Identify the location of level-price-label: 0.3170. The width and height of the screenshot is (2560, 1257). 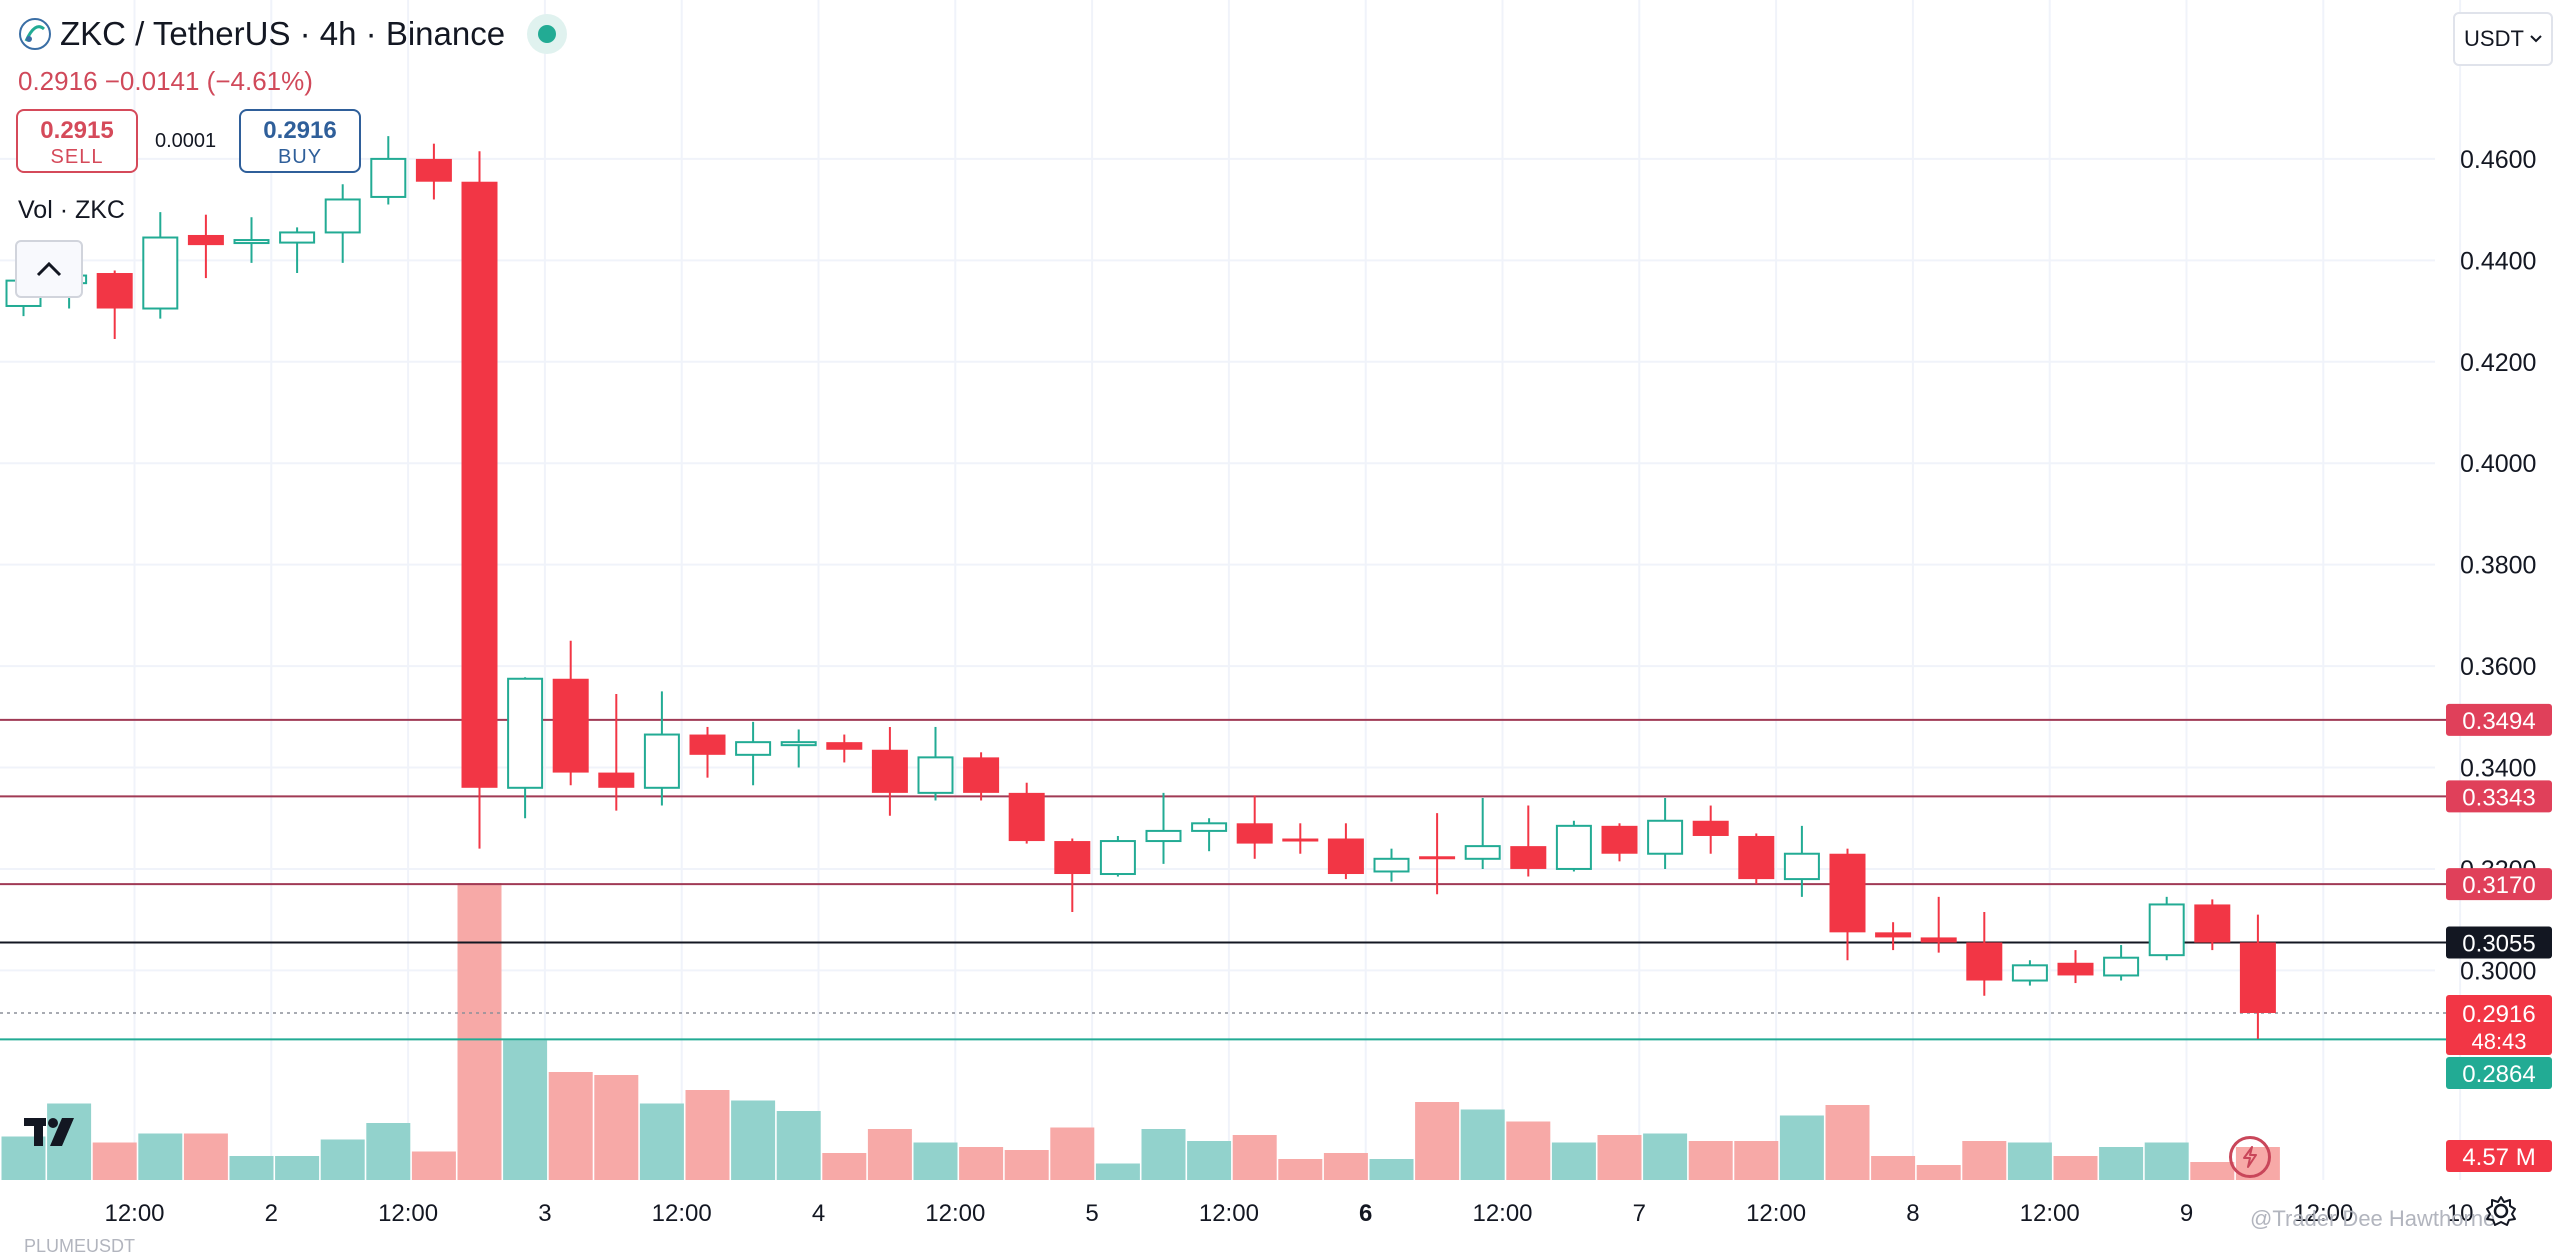
(2498, 885).